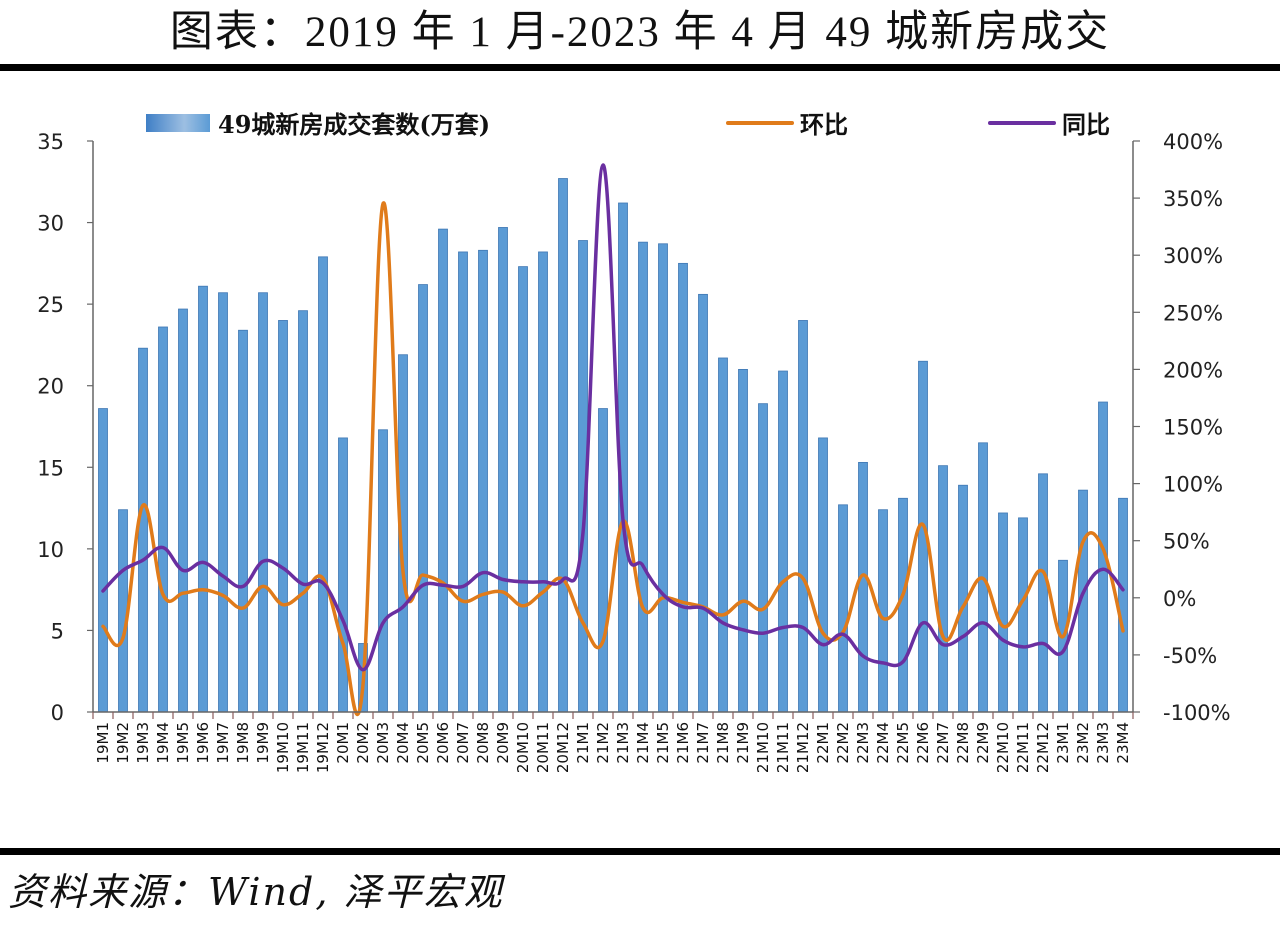 This screenshot has width=1280, height=928. Describe the element at coordinates (1197, 713) in the screenshot. I see `right-tick-label: -100%` at that location.